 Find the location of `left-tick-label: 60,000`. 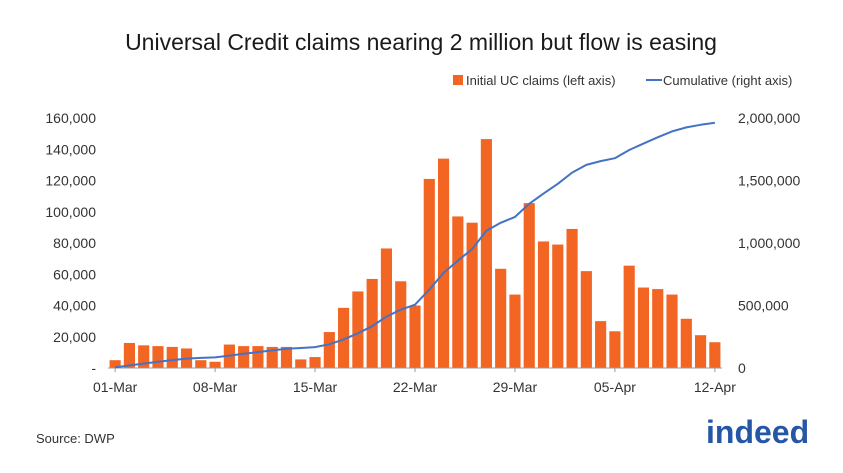

left-tick-label: 60,000 is located at coordinates (74, 274).